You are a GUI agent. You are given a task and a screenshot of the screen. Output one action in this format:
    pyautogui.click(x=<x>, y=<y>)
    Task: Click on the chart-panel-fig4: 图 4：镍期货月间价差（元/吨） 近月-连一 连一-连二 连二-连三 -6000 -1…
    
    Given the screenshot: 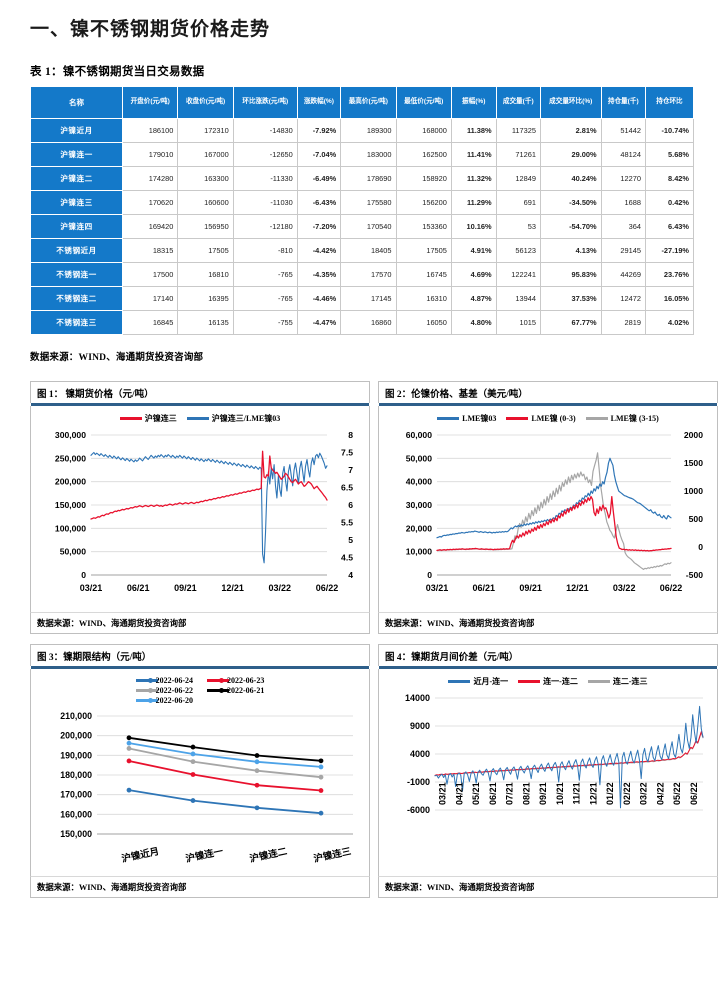 What is the action you would take?
    pyautogui.click(x=548, y=771)
    